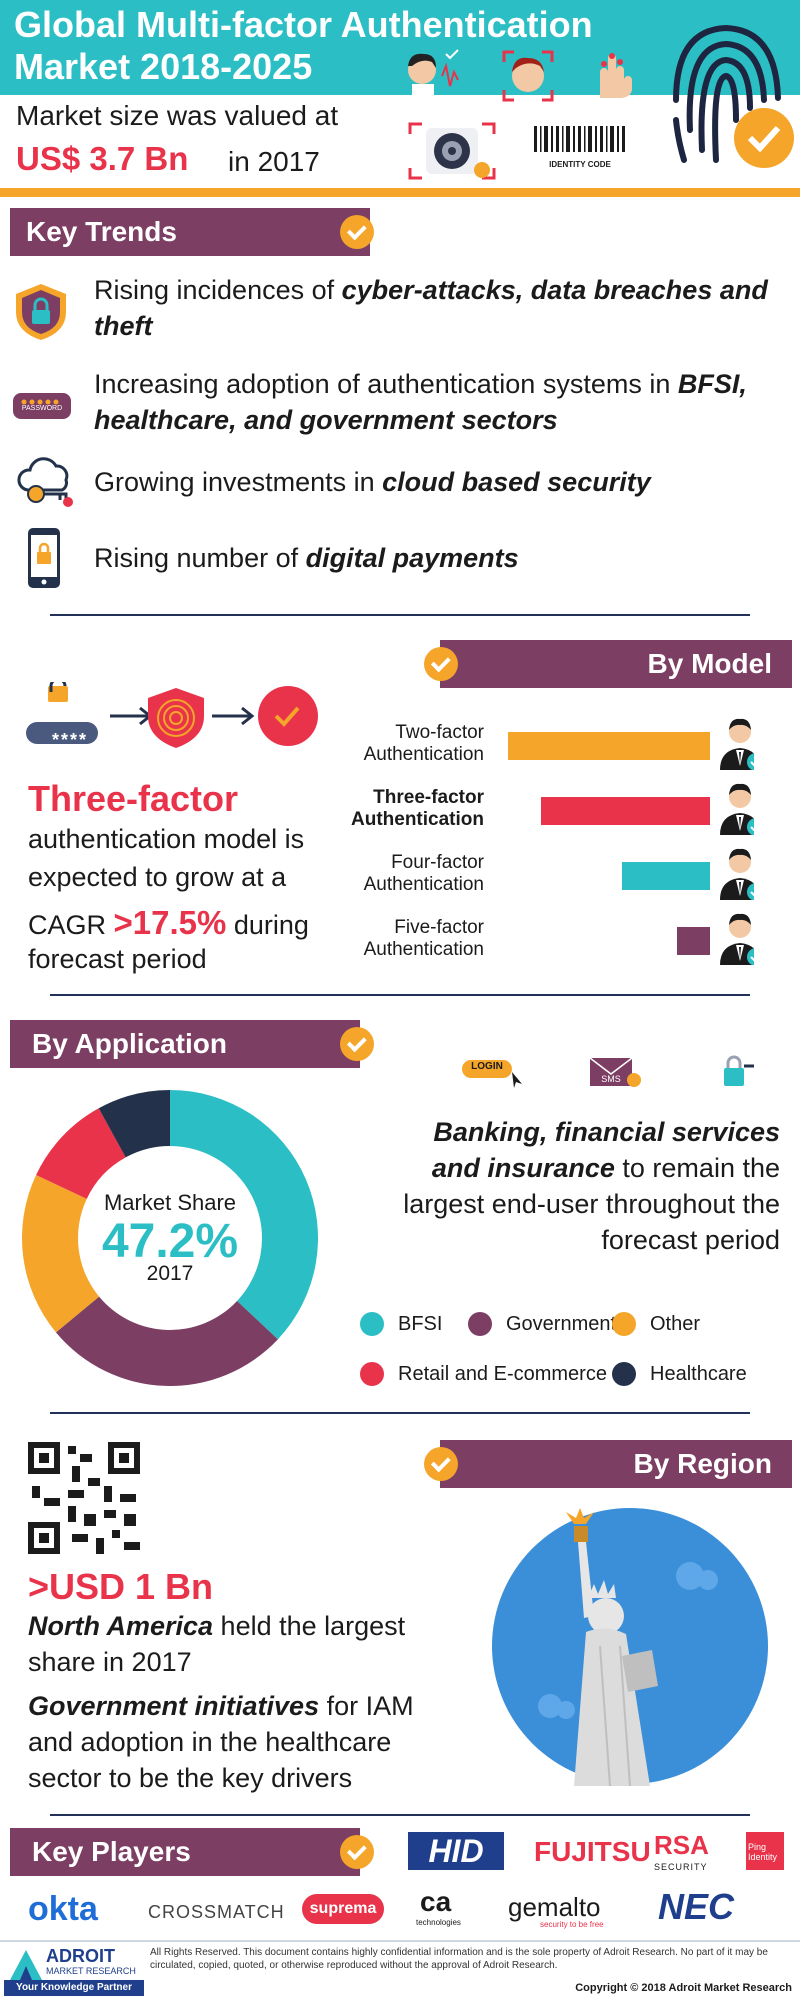  What do you see at coordinates (698, 1374) in the screenshot?
I see `legend-label: Healthcare` at bounding box center [698, 1374].